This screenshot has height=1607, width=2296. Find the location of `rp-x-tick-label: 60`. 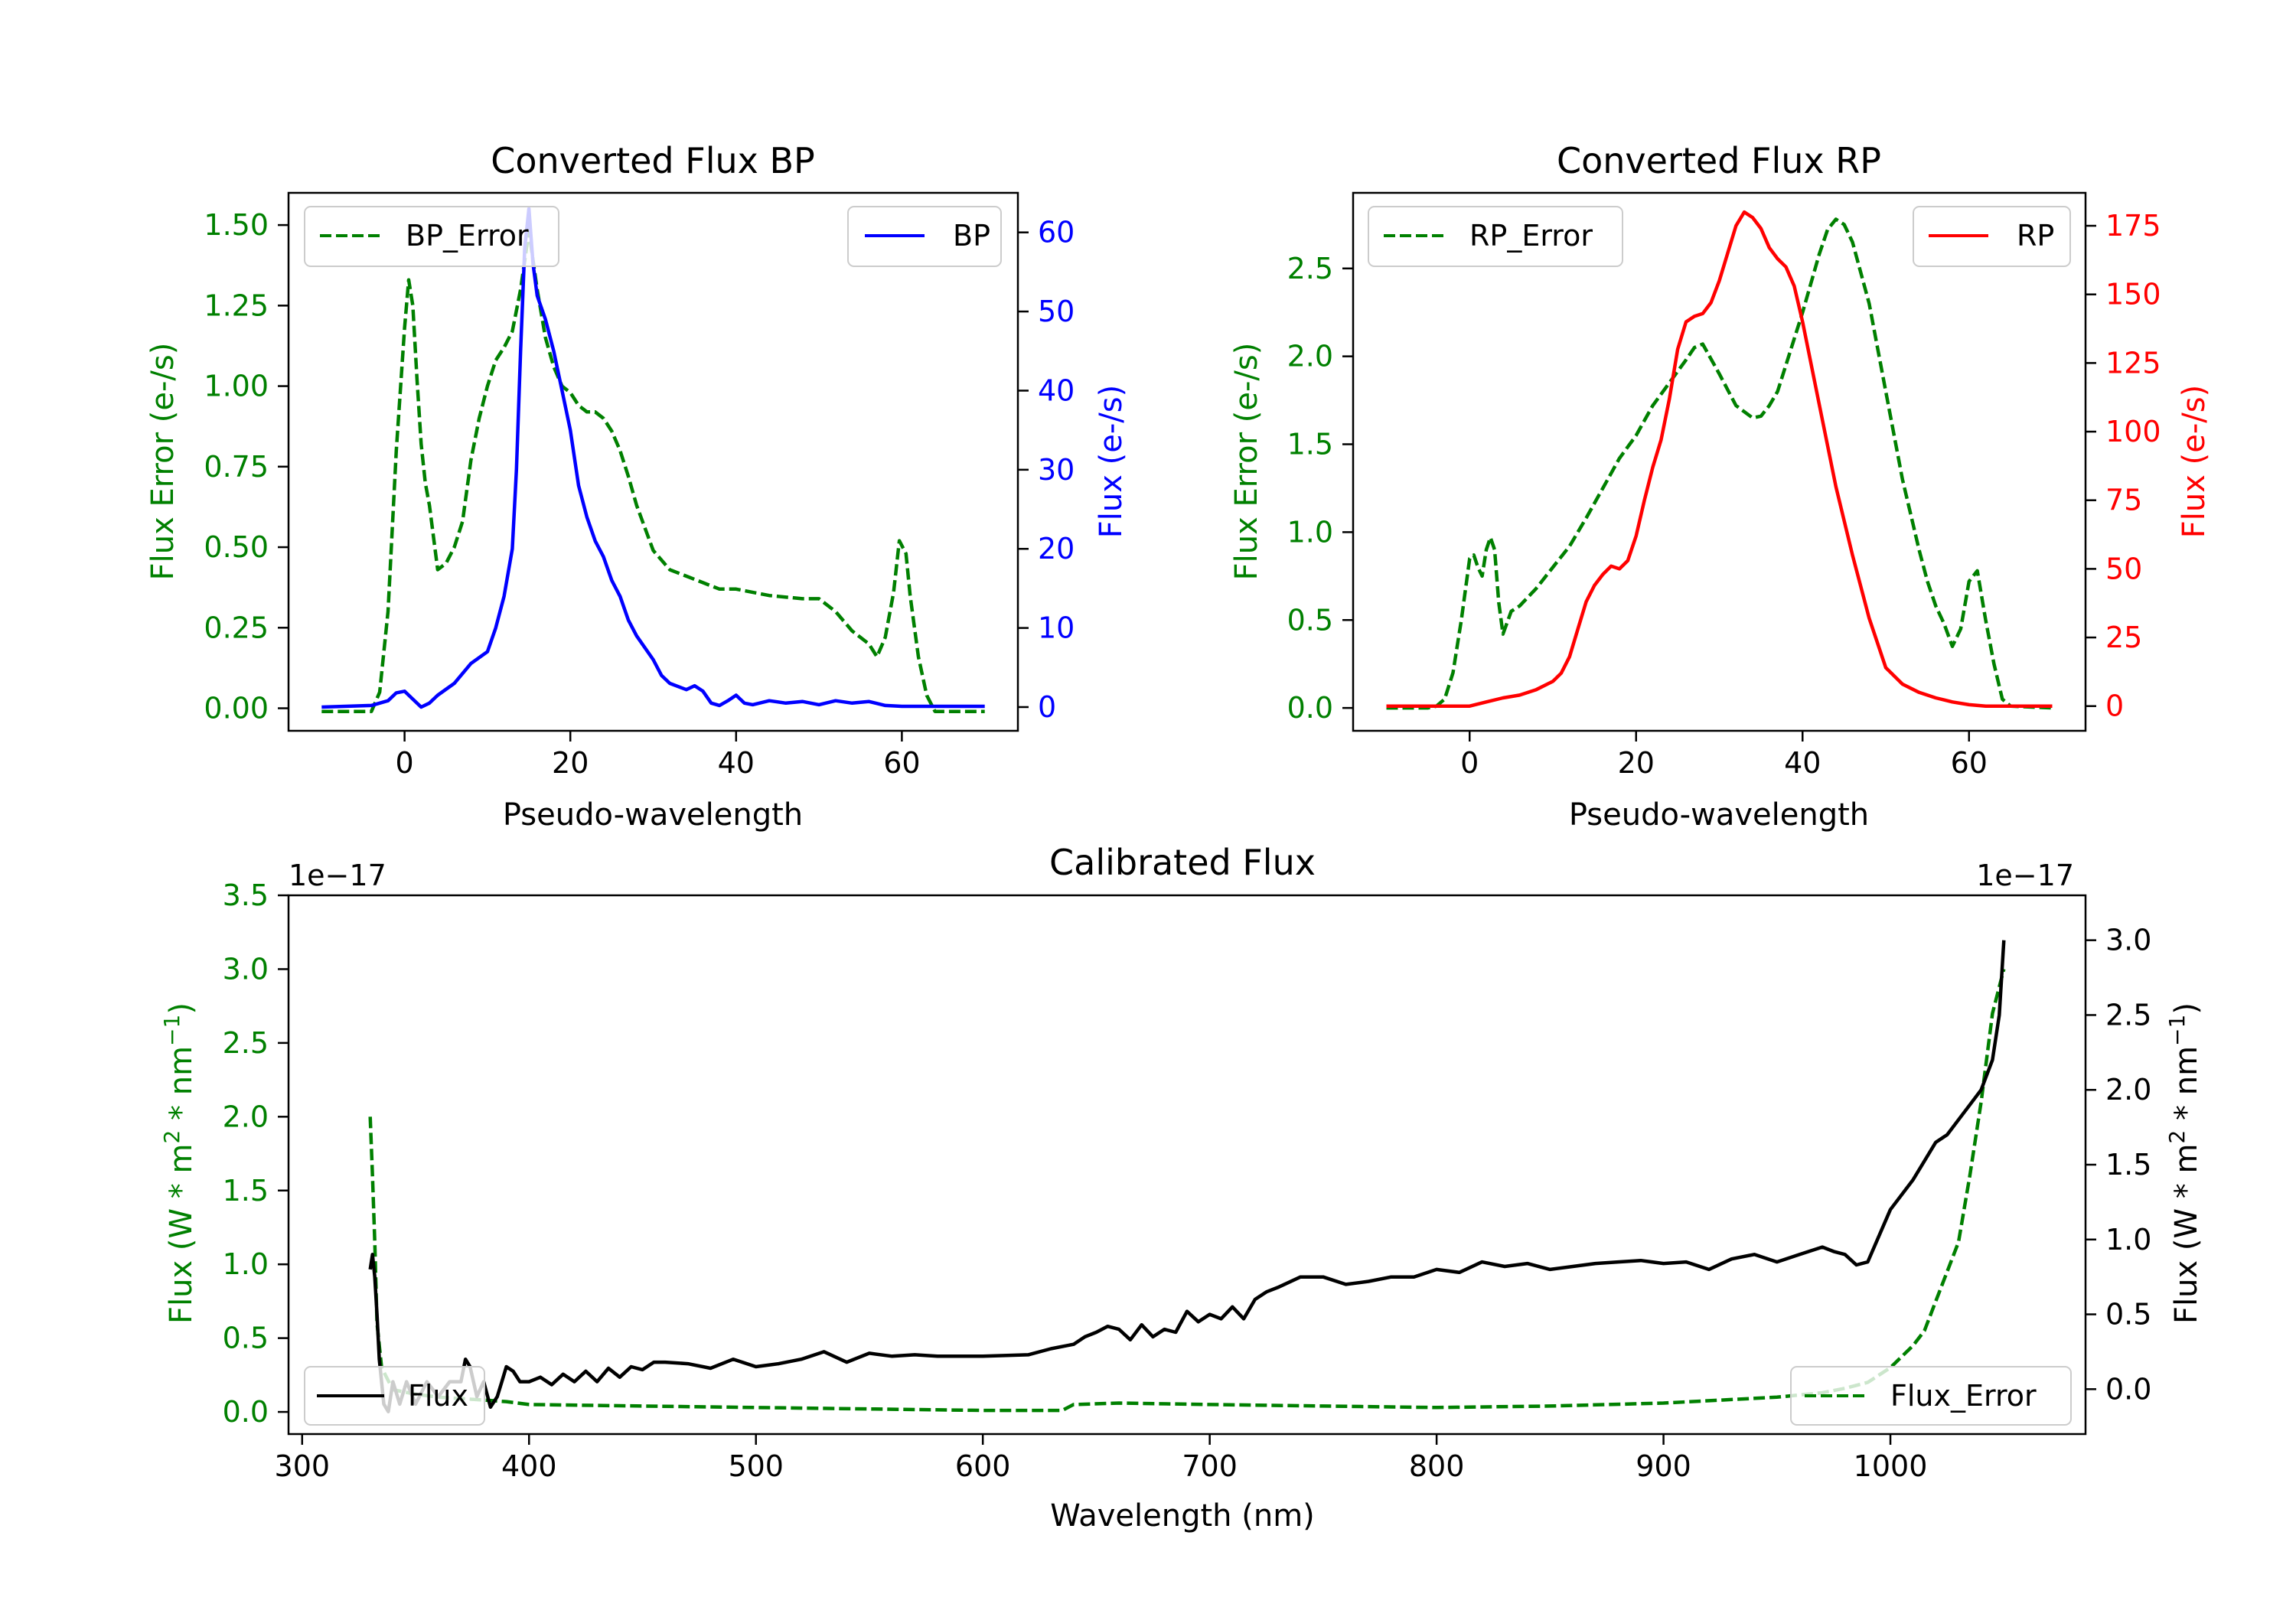

rp-x-tick-label: 60 is located at coordinates (1969, 763).